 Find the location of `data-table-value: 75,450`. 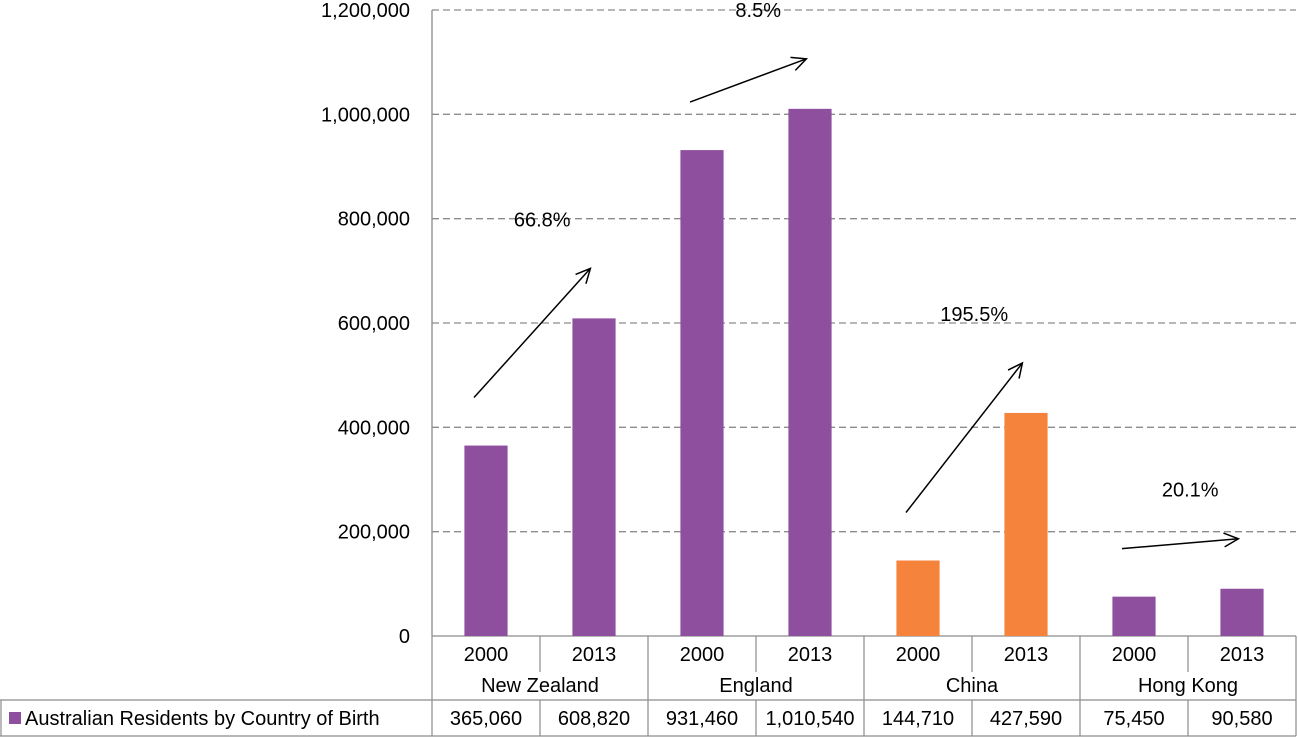

data-table-value: 75,450 is located at coordinates (1133, 719).